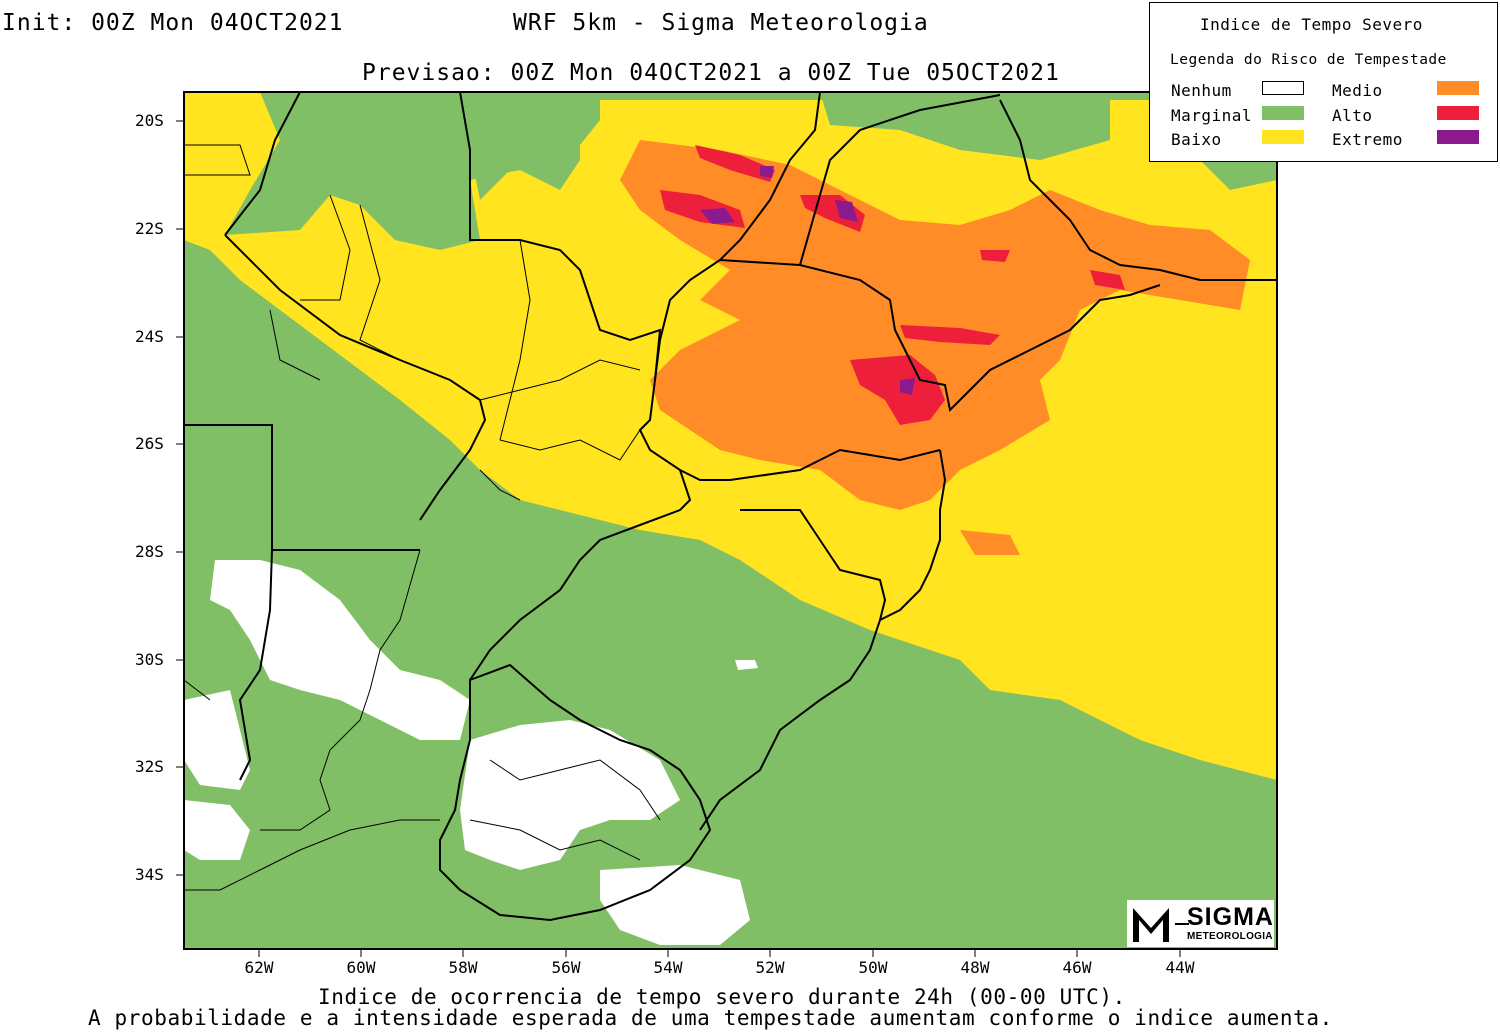 Image resolution: width=1500 pixels, height=1032 pixels. I want to click on lat-label: 26S, so click(149, 443).